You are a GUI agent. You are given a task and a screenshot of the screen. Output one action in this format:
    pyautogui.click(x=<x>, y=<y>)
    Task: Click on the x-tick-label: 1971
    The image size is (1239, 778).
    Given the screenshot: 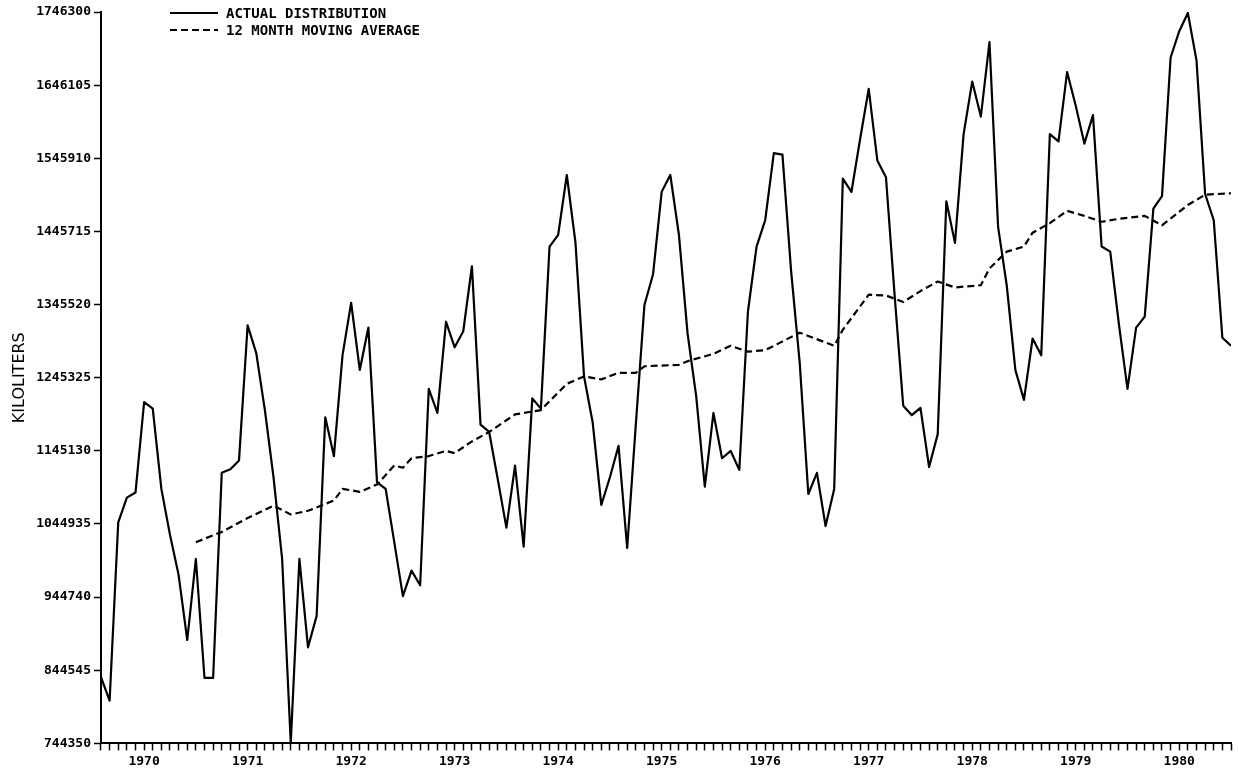 What is the action you would take?
    pyautogui.click(x=247, y=760)
    